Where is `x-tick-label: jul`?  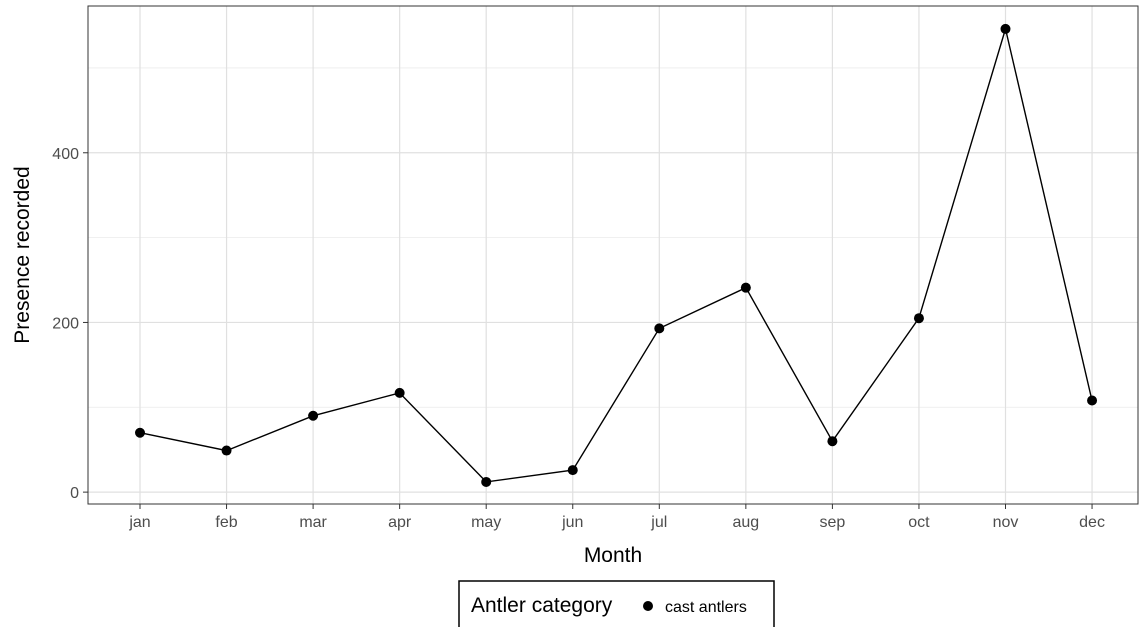 x-tick-label: jul is located at coordinates (658, 522).